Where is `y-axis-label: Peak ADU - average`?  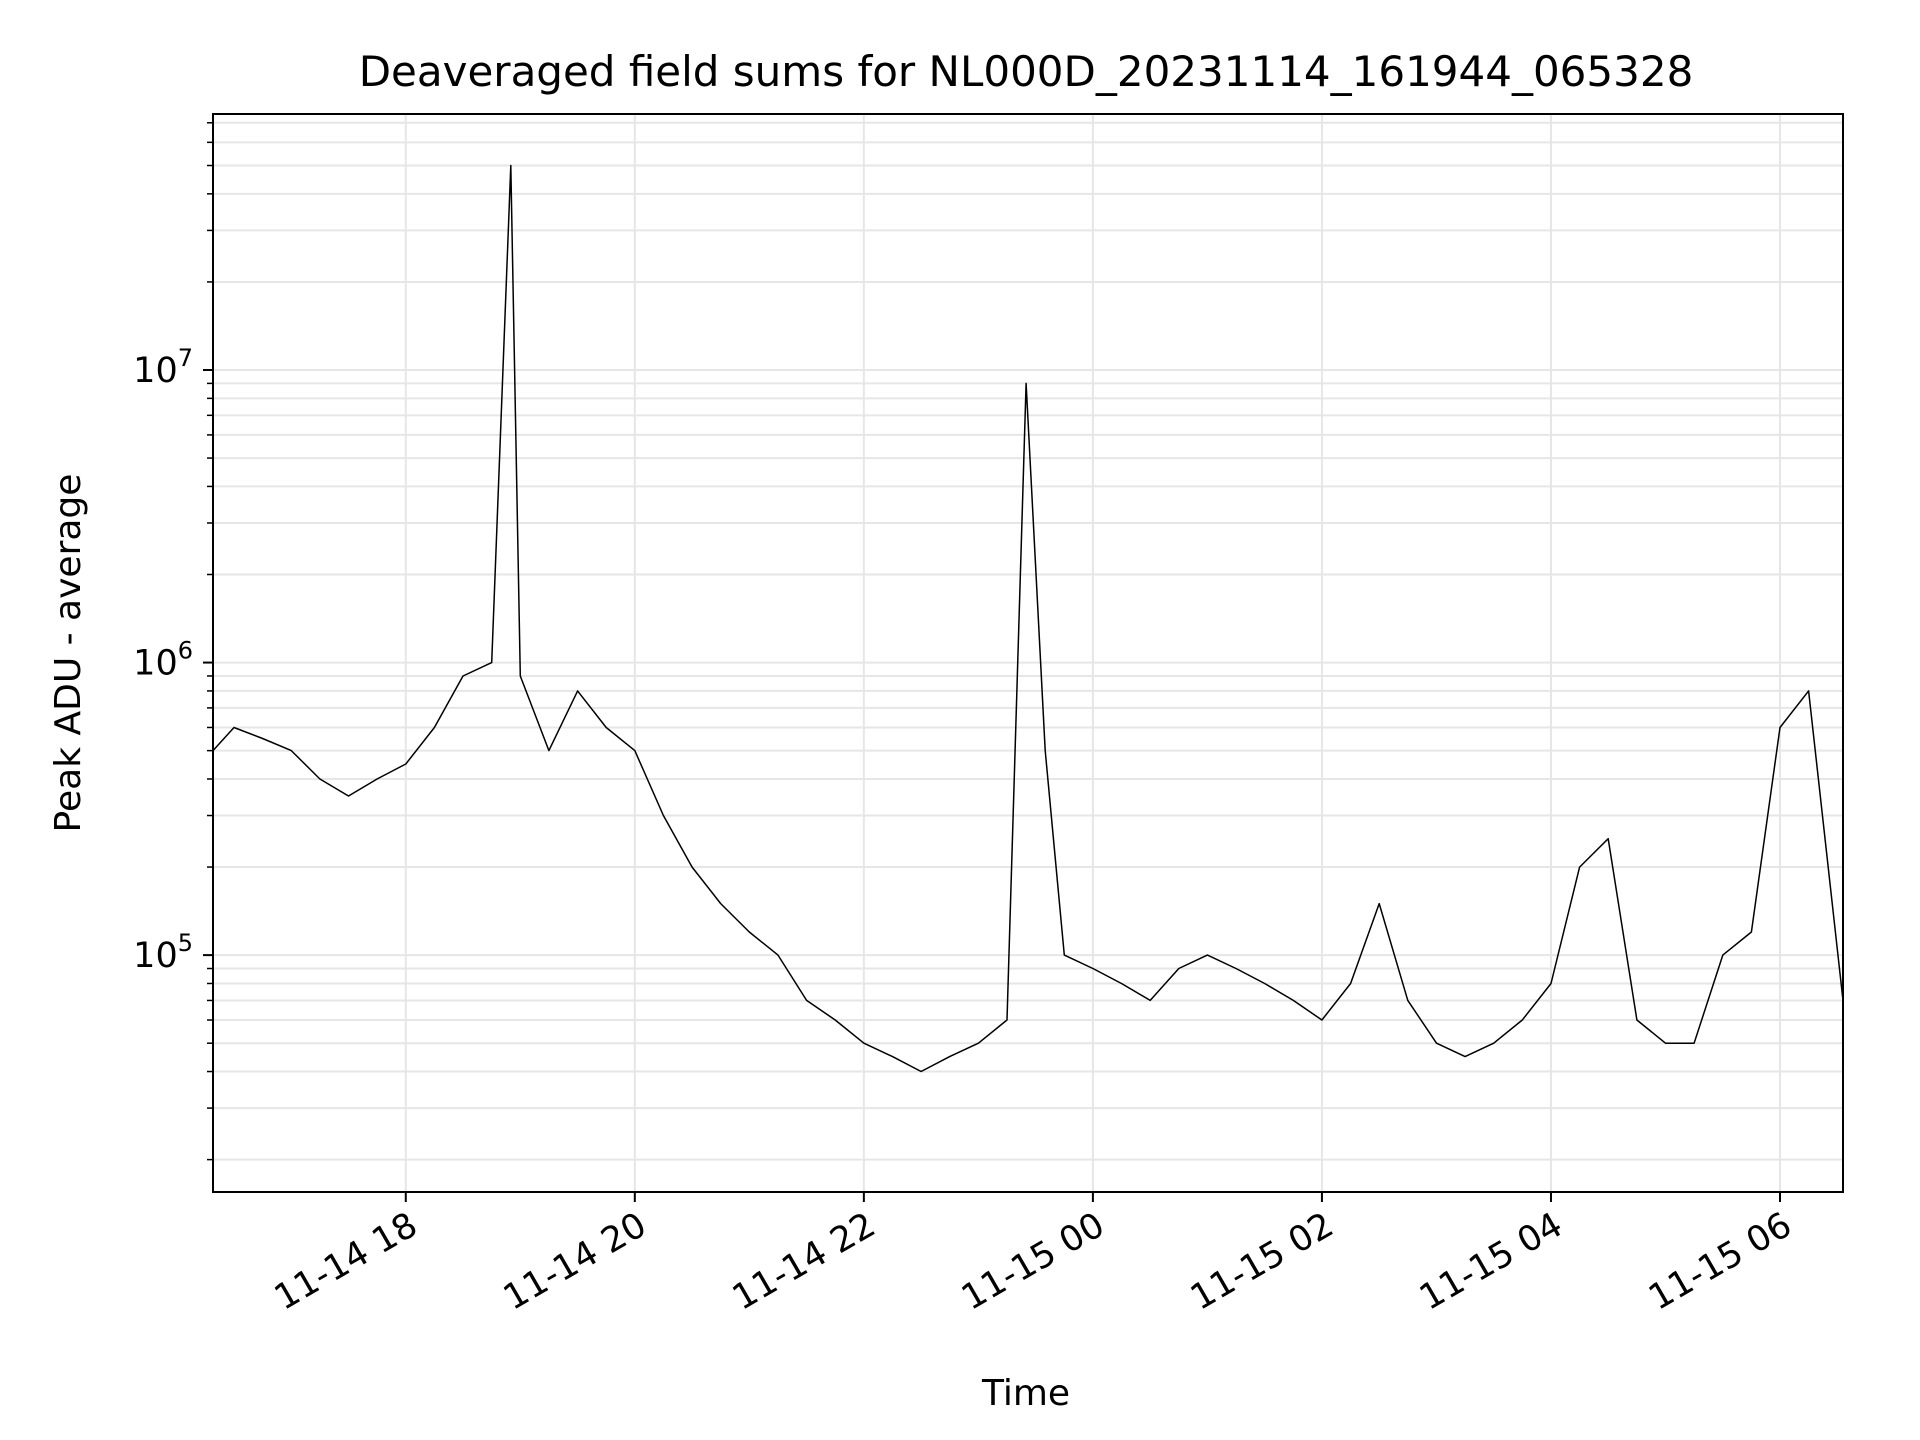 y-axis-label: Peak ADU - average is located at coordinates (68, 653).